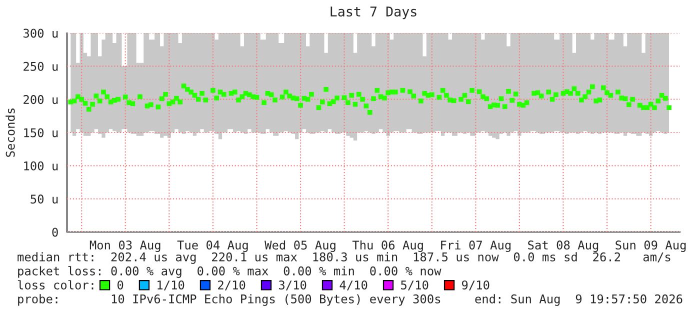 The height and width of the screenshot is (315, 697). What do you see at coordinates (41, 99) in the screenshot?
I see `y-tick-label: 200 u` at bounding box center [41, 99].